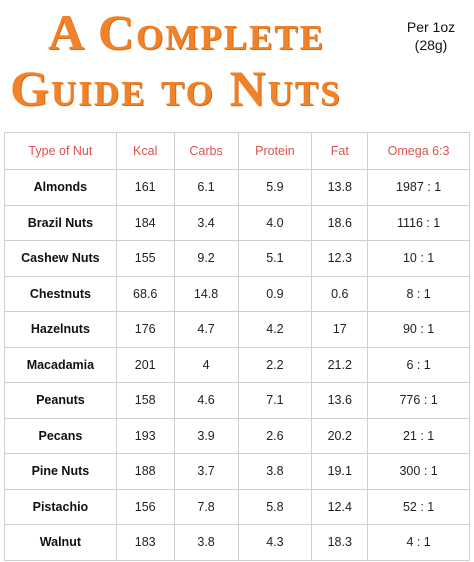 This screenshot has height=562, width=474. Describe the element at coordinates (145, 506) in the screenshot. I see `kcal-cell: 156` at that location.